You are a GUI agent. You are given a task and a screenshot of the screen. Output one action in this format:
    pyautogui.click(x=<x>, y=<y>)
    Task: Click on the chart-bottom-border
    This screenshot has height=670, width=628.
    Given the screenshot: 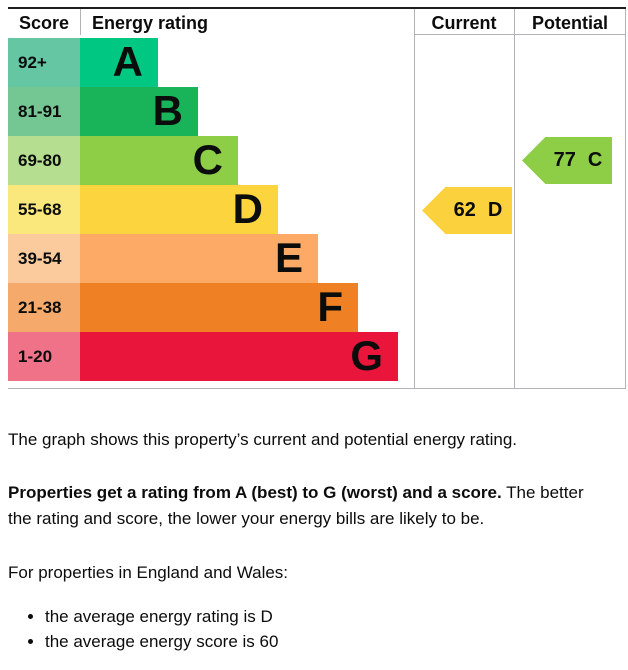 What is the action you would take?
    pyautogui.click(x=317, y=388)
    